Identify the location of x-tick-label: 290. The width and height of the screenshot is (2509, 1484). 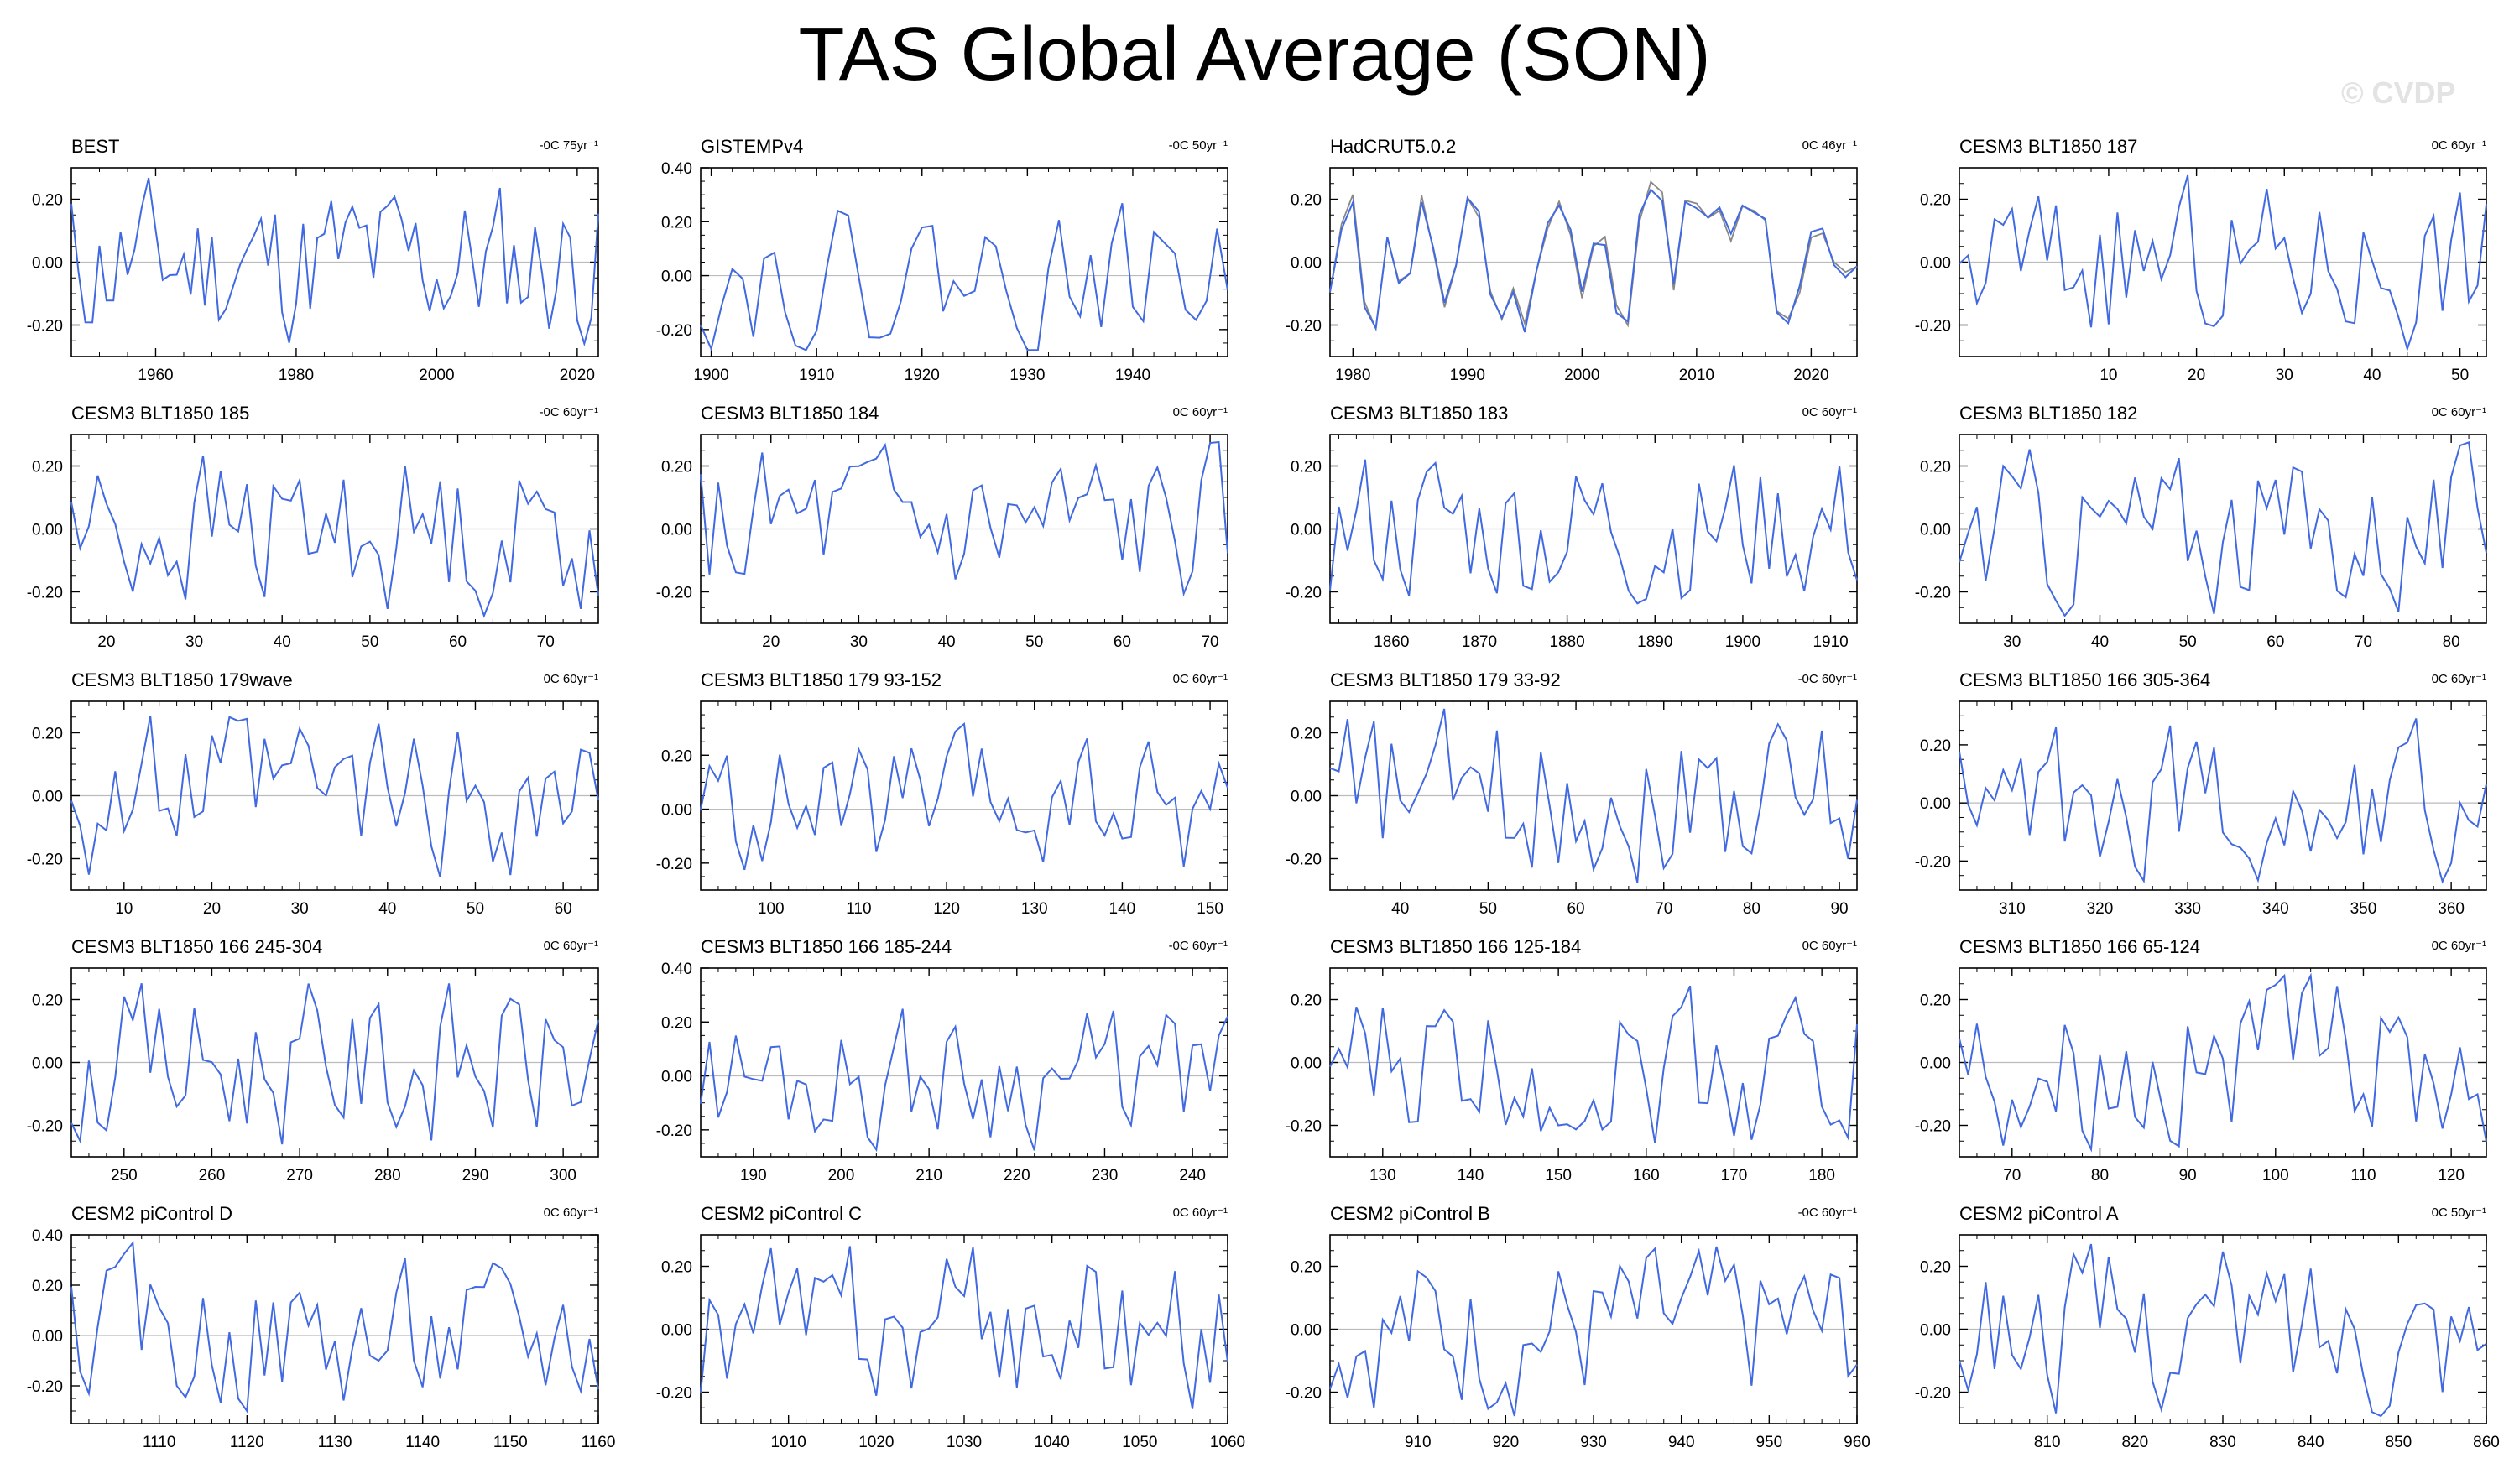
(475, 1176).